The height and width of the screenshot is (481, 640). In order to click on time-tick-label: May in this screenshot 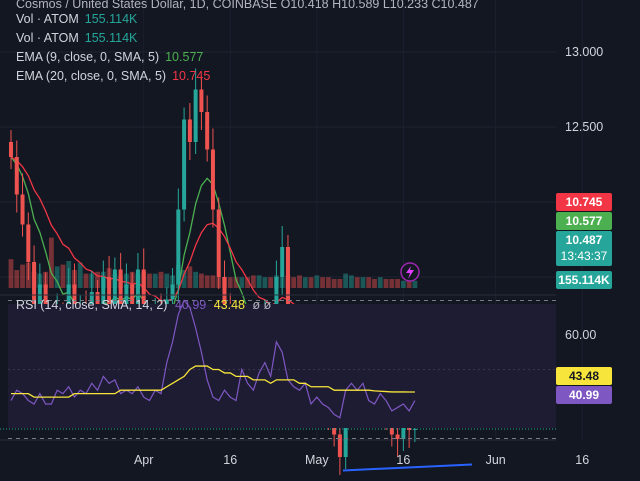, I will do `click(317, 460)`.